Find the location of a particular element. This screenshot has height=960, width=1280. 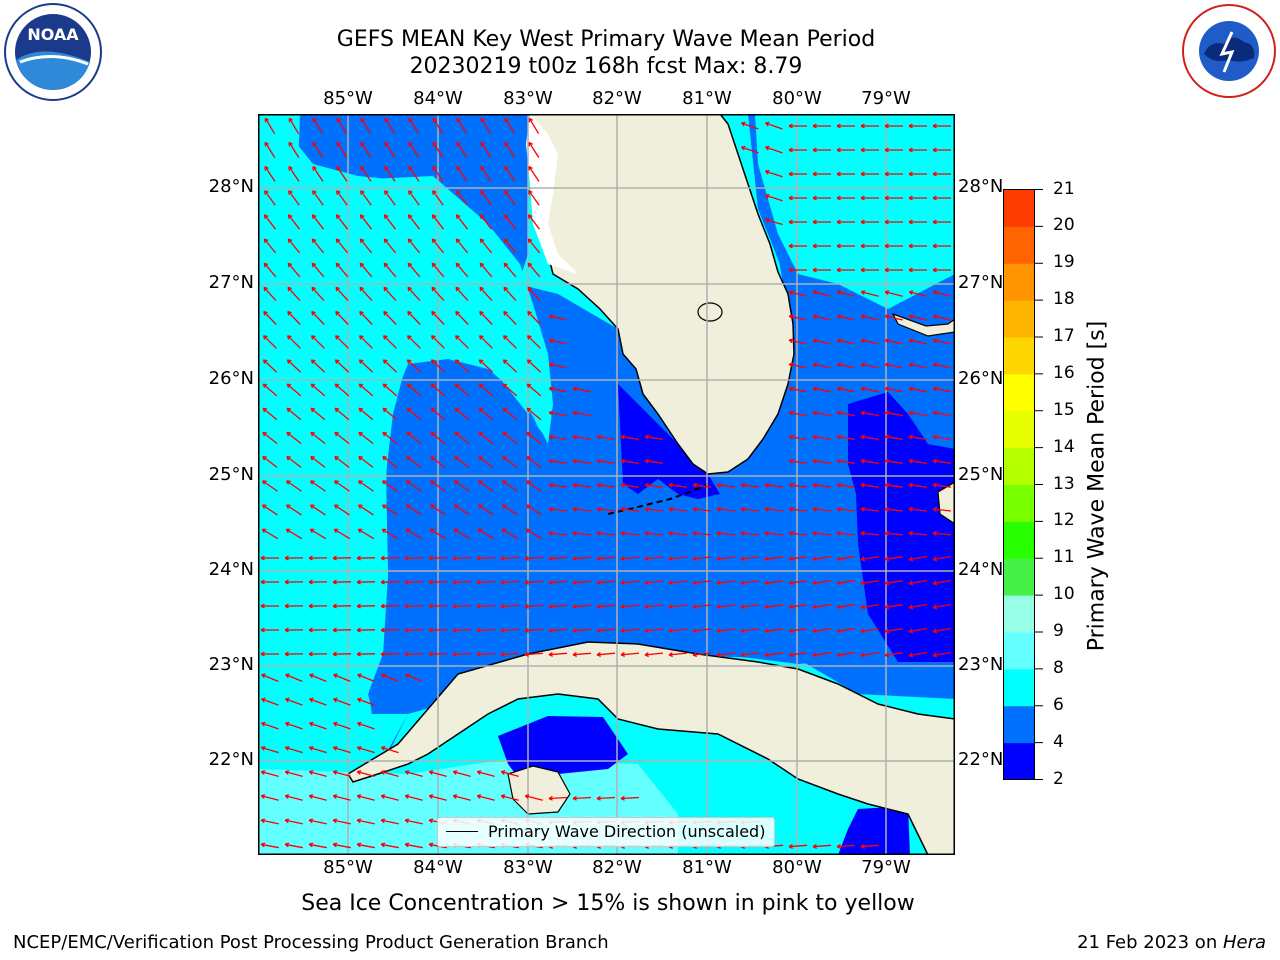

colorbar-tick-label: 9 is located at coordinates (1058, 631).